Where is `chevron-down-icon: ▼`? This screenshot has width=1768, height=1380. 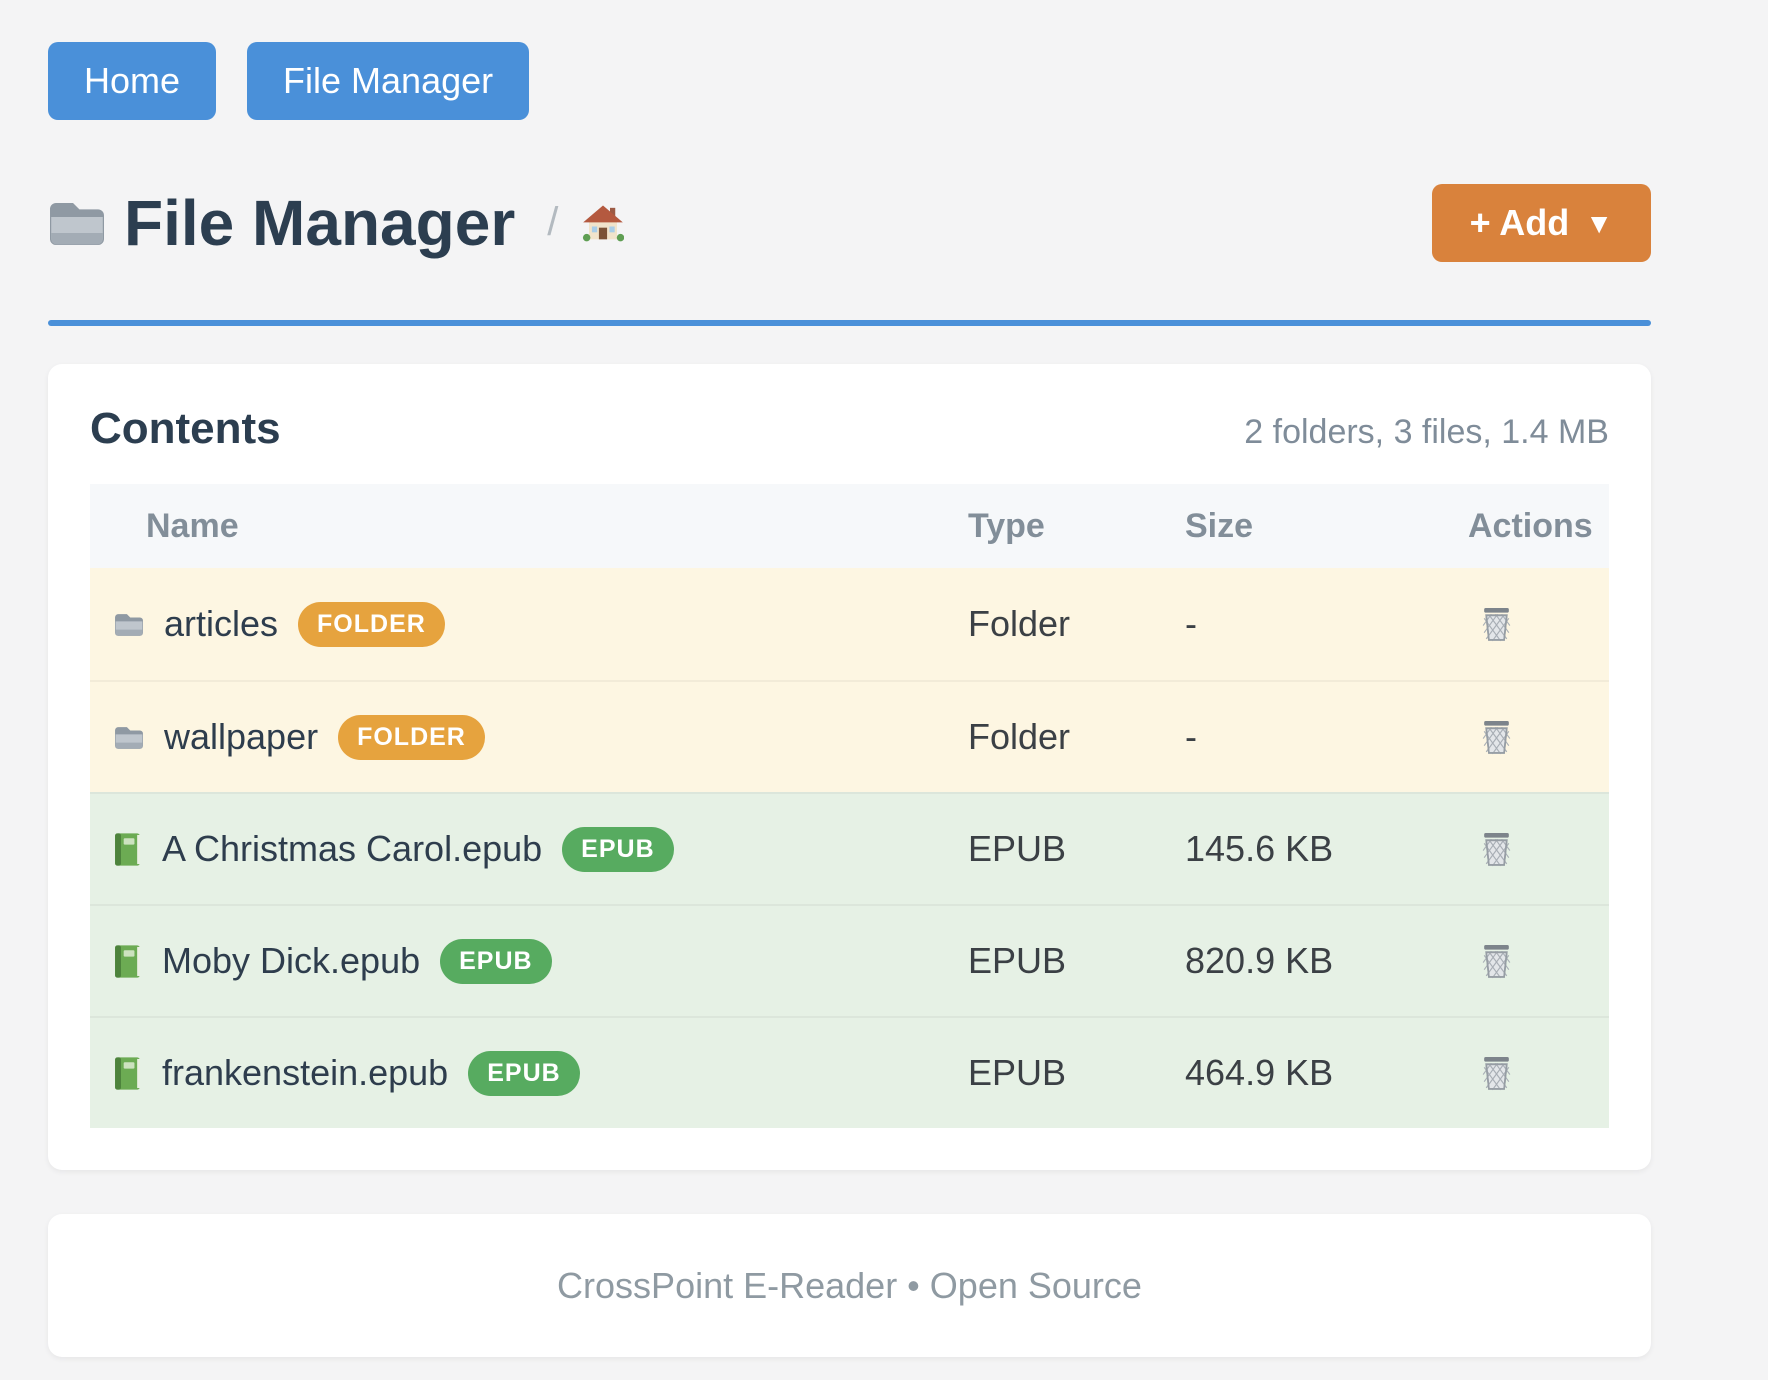
chevron-down-icon: ▼ is located at coordinates (1599, 223).